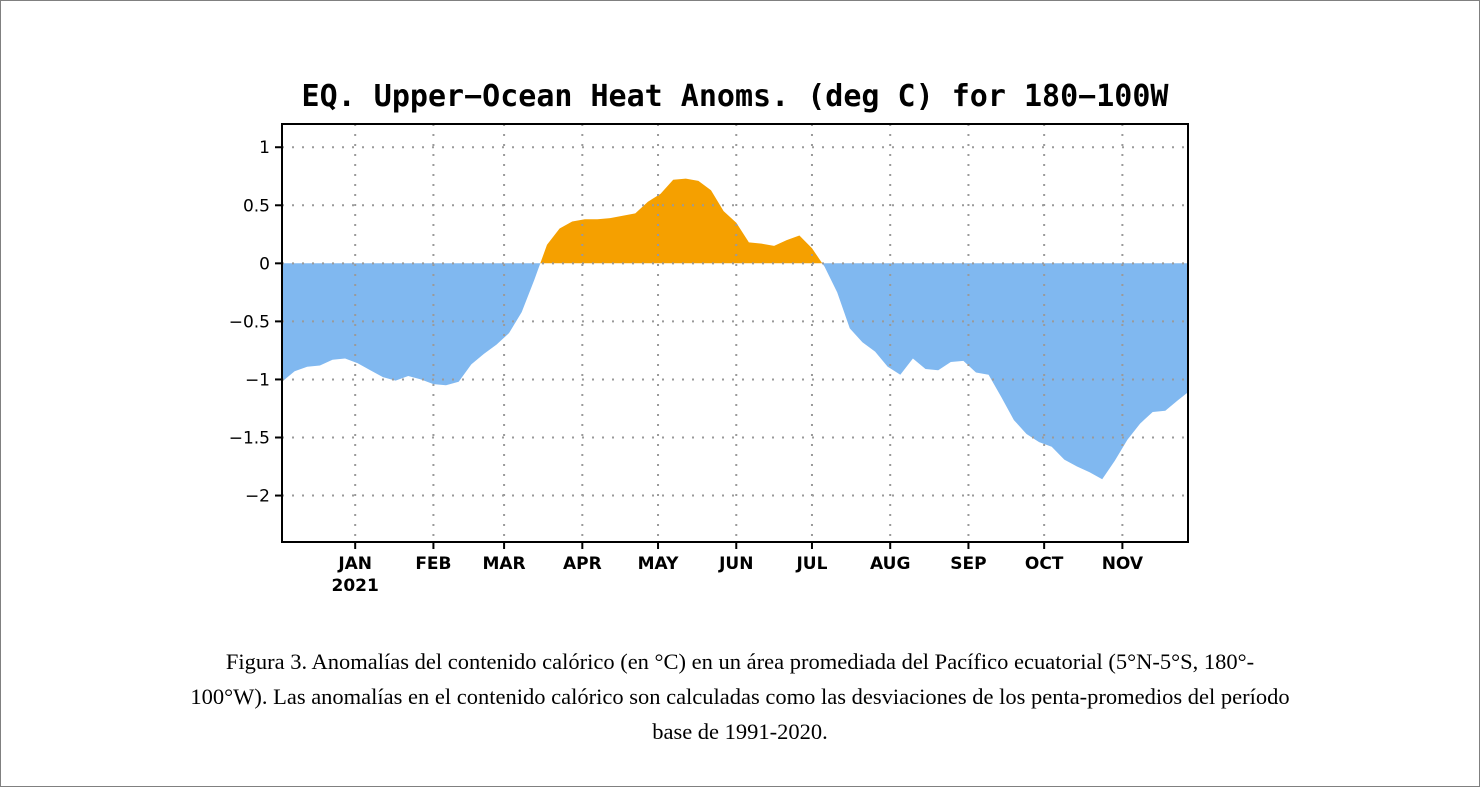 The width and height of the screenshot is (1480, 787). I want to click on y-tick-label-3: 0, so click(264, 264).